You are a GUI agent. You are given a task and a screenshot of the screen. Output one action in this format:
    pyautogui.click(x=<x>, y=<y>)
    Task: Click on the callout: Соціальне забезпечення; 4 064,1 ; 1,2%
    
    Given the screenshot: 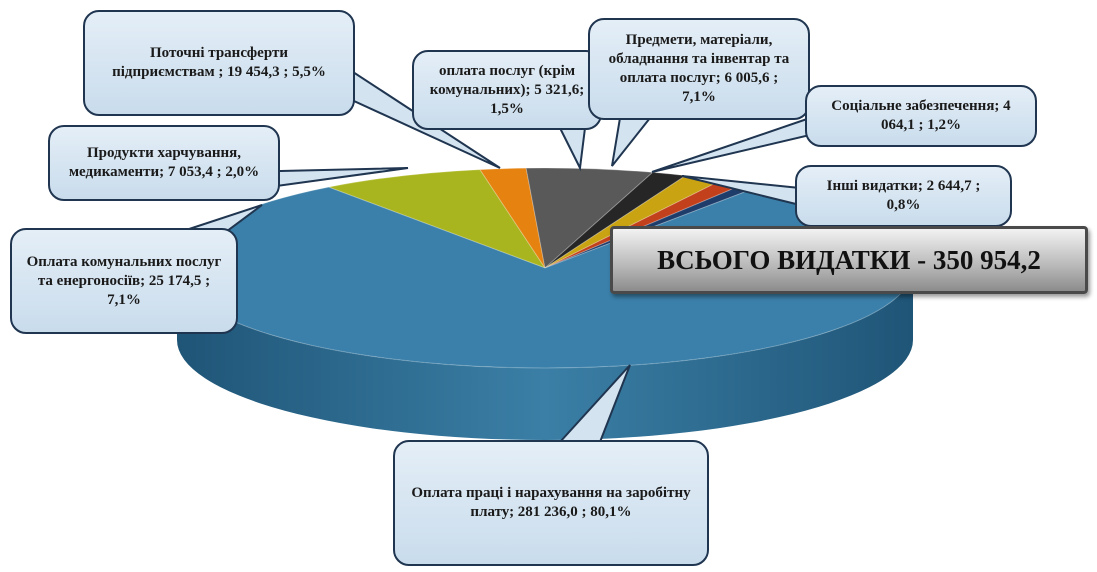 What is the action you would take?
    pyautogui.click(x=921, y=116)
    